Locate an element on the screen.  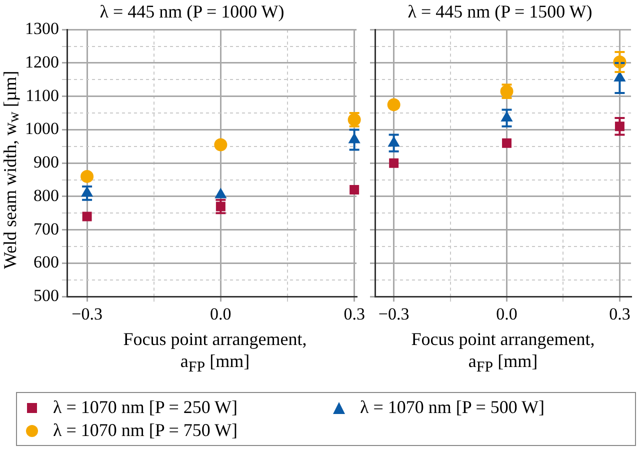
chart-title: λ = 445 nm (P = 1500 W) is located at coordinates (500, 12).